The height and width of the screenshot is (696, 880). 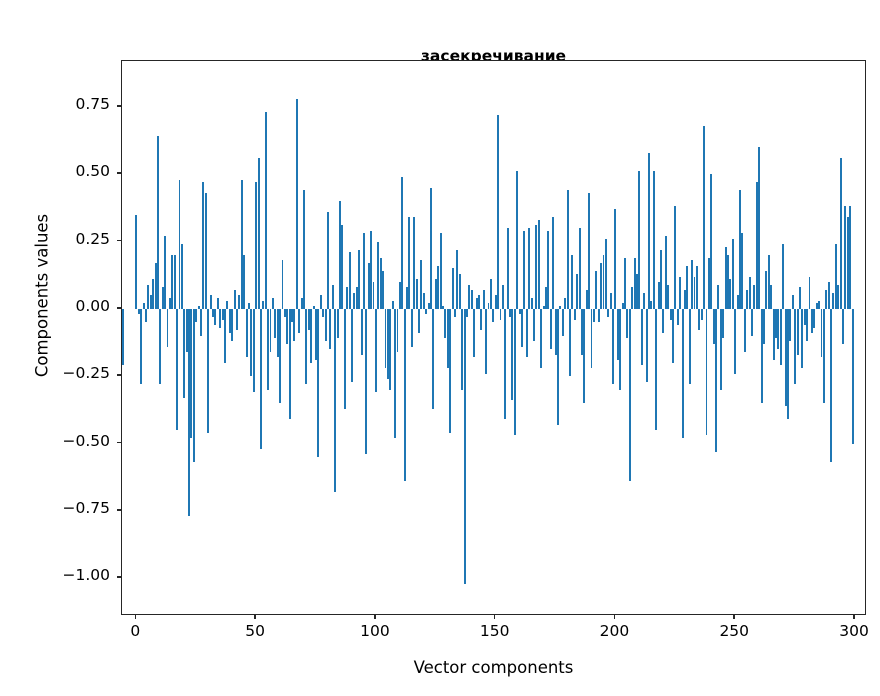 What do you see at coordinates (734, 631) in the screenshot?
I see `x-tick-label: 250` at bounding box center [734, 631].